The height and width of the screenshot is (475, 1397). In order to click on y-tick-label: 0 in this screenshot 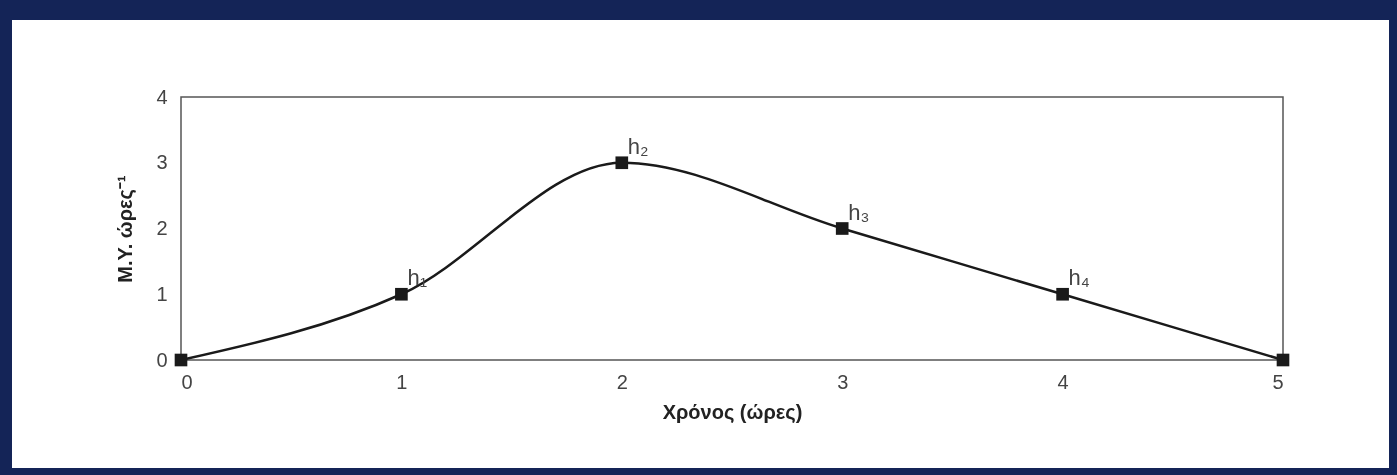, I will do `click(162, 359)`.